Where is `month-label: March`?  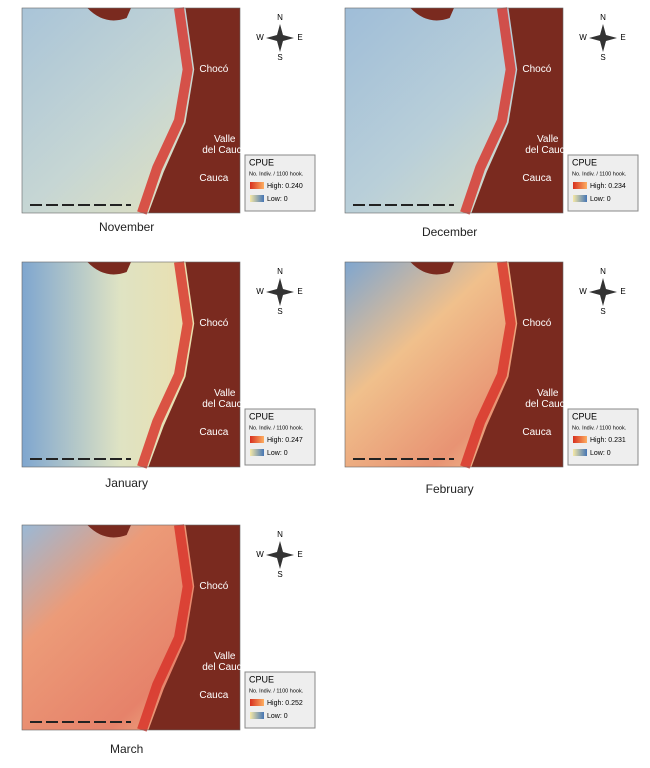
month-label: March is located at coordinates (126, 749).